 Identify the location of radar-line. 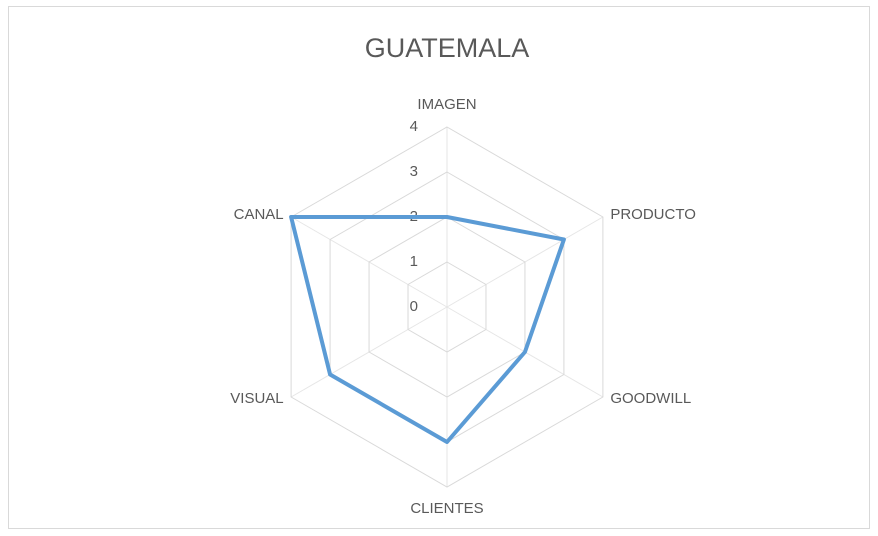
(427, 329).